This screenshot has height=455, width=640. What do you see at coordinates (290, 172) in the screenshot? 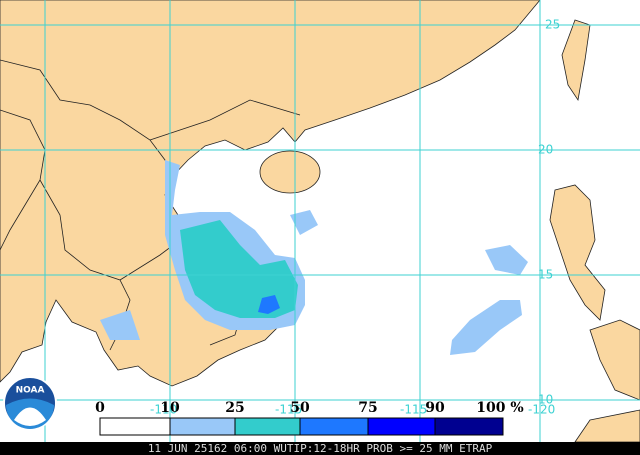
I see `hainan` at bounding box center [290, 172].